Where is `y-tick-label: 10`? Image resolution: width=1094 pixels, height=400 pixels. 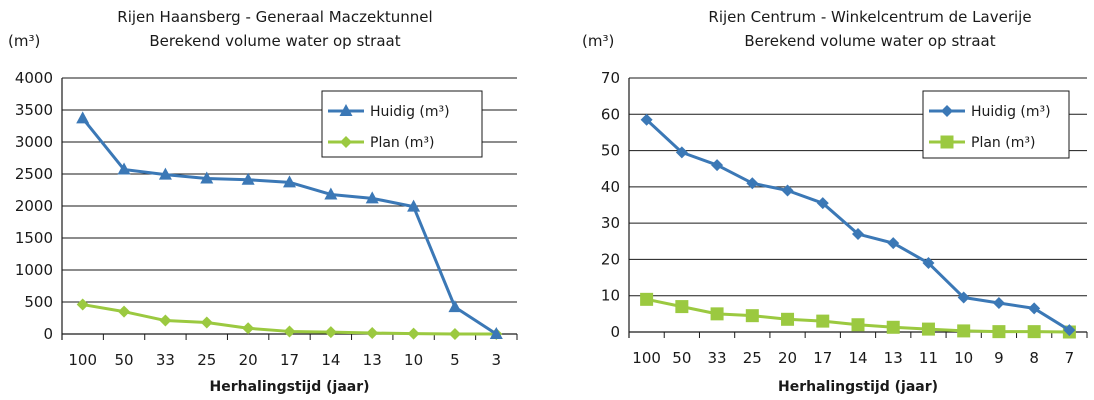 y-tick-label: 10 is located at coordinates (610, 296).